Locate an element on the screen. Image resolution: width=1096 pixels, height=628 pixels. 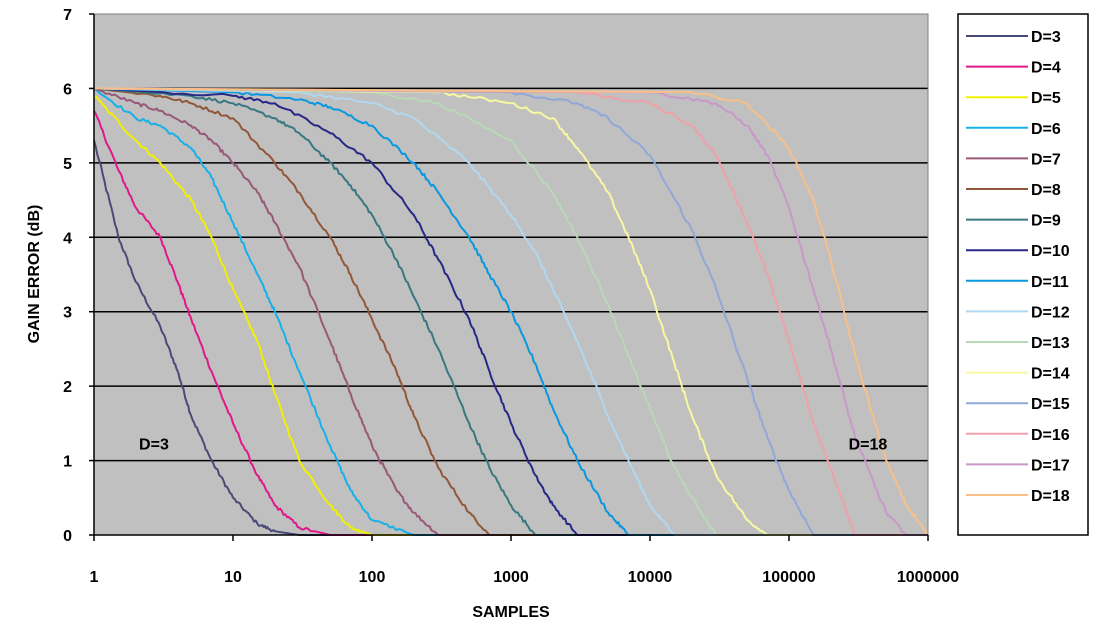
x-tick-label: 1000 is located at coordinates (511, 577).